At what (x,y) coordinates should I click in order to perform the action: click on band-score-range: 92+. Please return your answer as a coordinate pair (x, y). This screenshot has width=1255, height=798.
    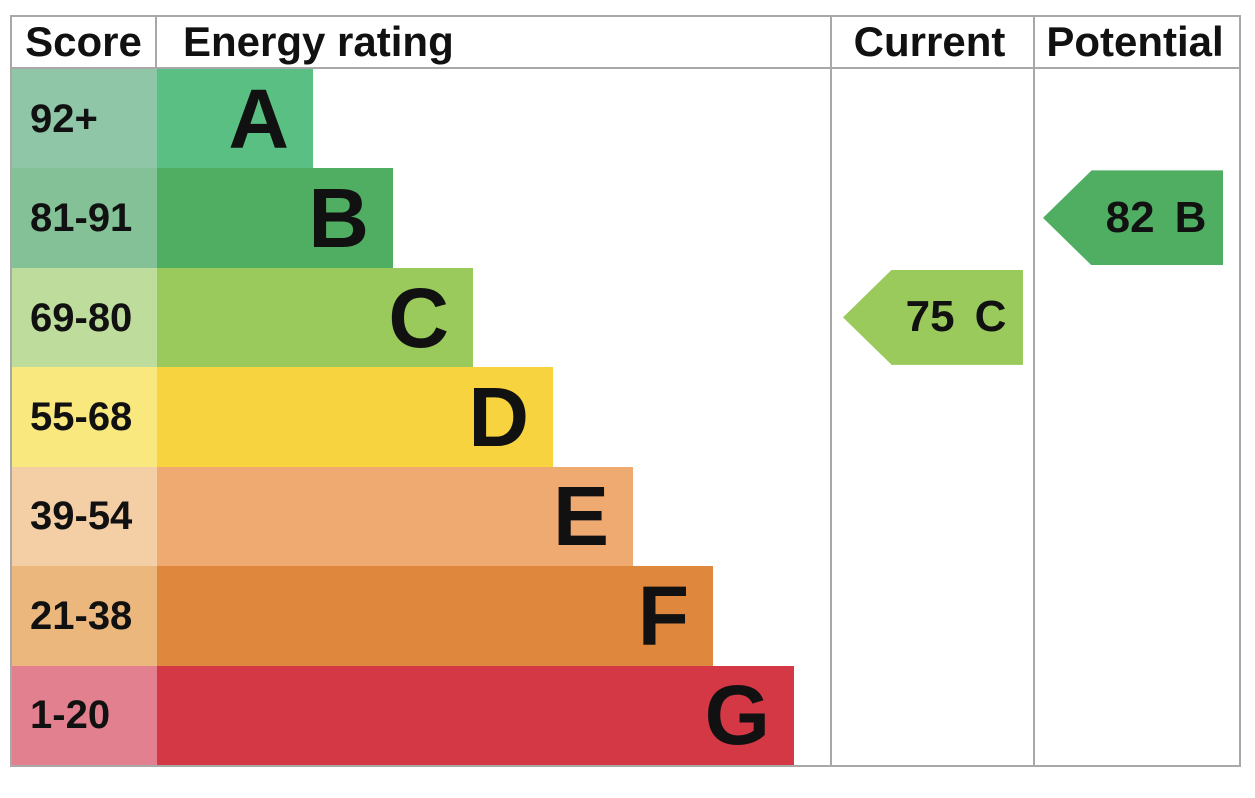
    Looking at the image, I should click on (84, 119).